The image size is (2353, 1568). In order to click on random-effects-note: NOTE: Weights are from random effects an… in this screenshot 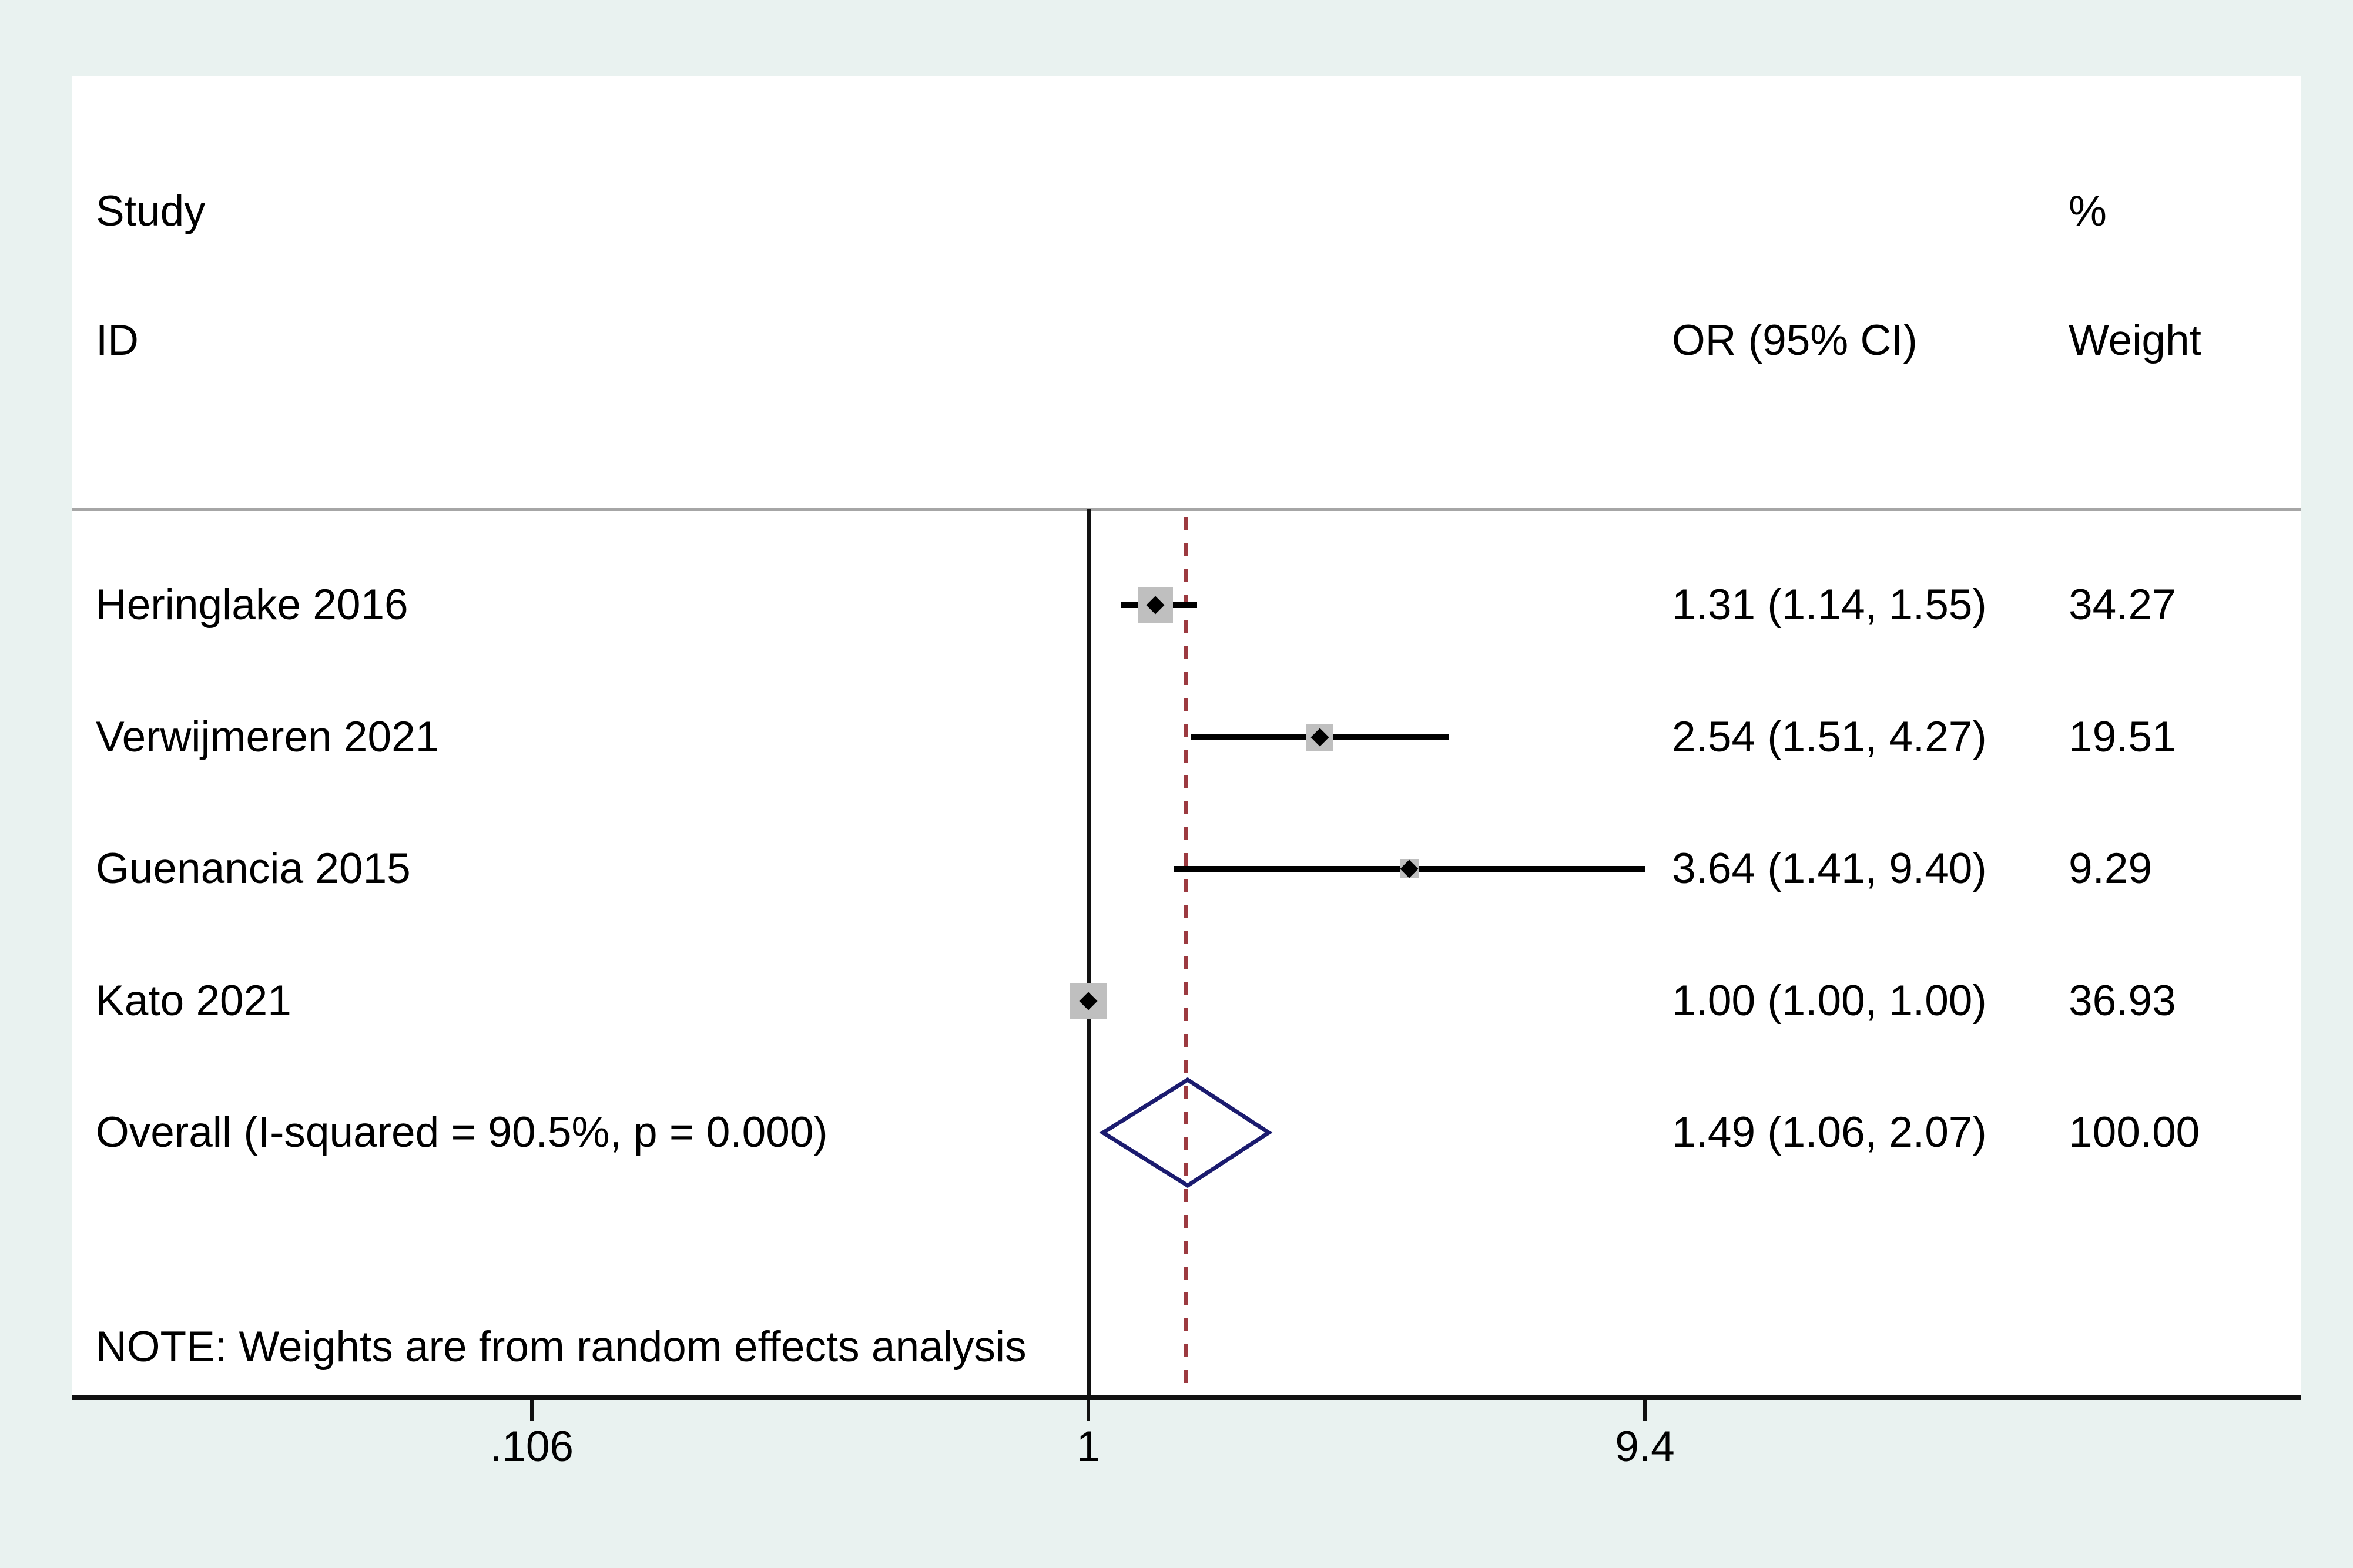, I will do `click(561, 1347)`.